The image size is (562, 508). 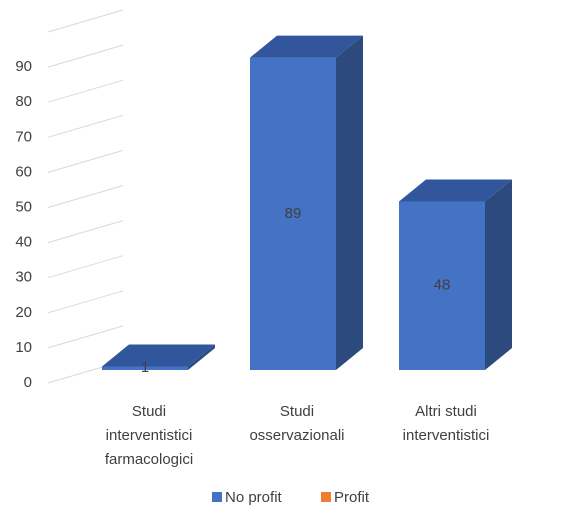 What do you see at coordinates (23, 277) in the screenshot?
I see `y-tick-label: 30` at bounding box center [23, 277].